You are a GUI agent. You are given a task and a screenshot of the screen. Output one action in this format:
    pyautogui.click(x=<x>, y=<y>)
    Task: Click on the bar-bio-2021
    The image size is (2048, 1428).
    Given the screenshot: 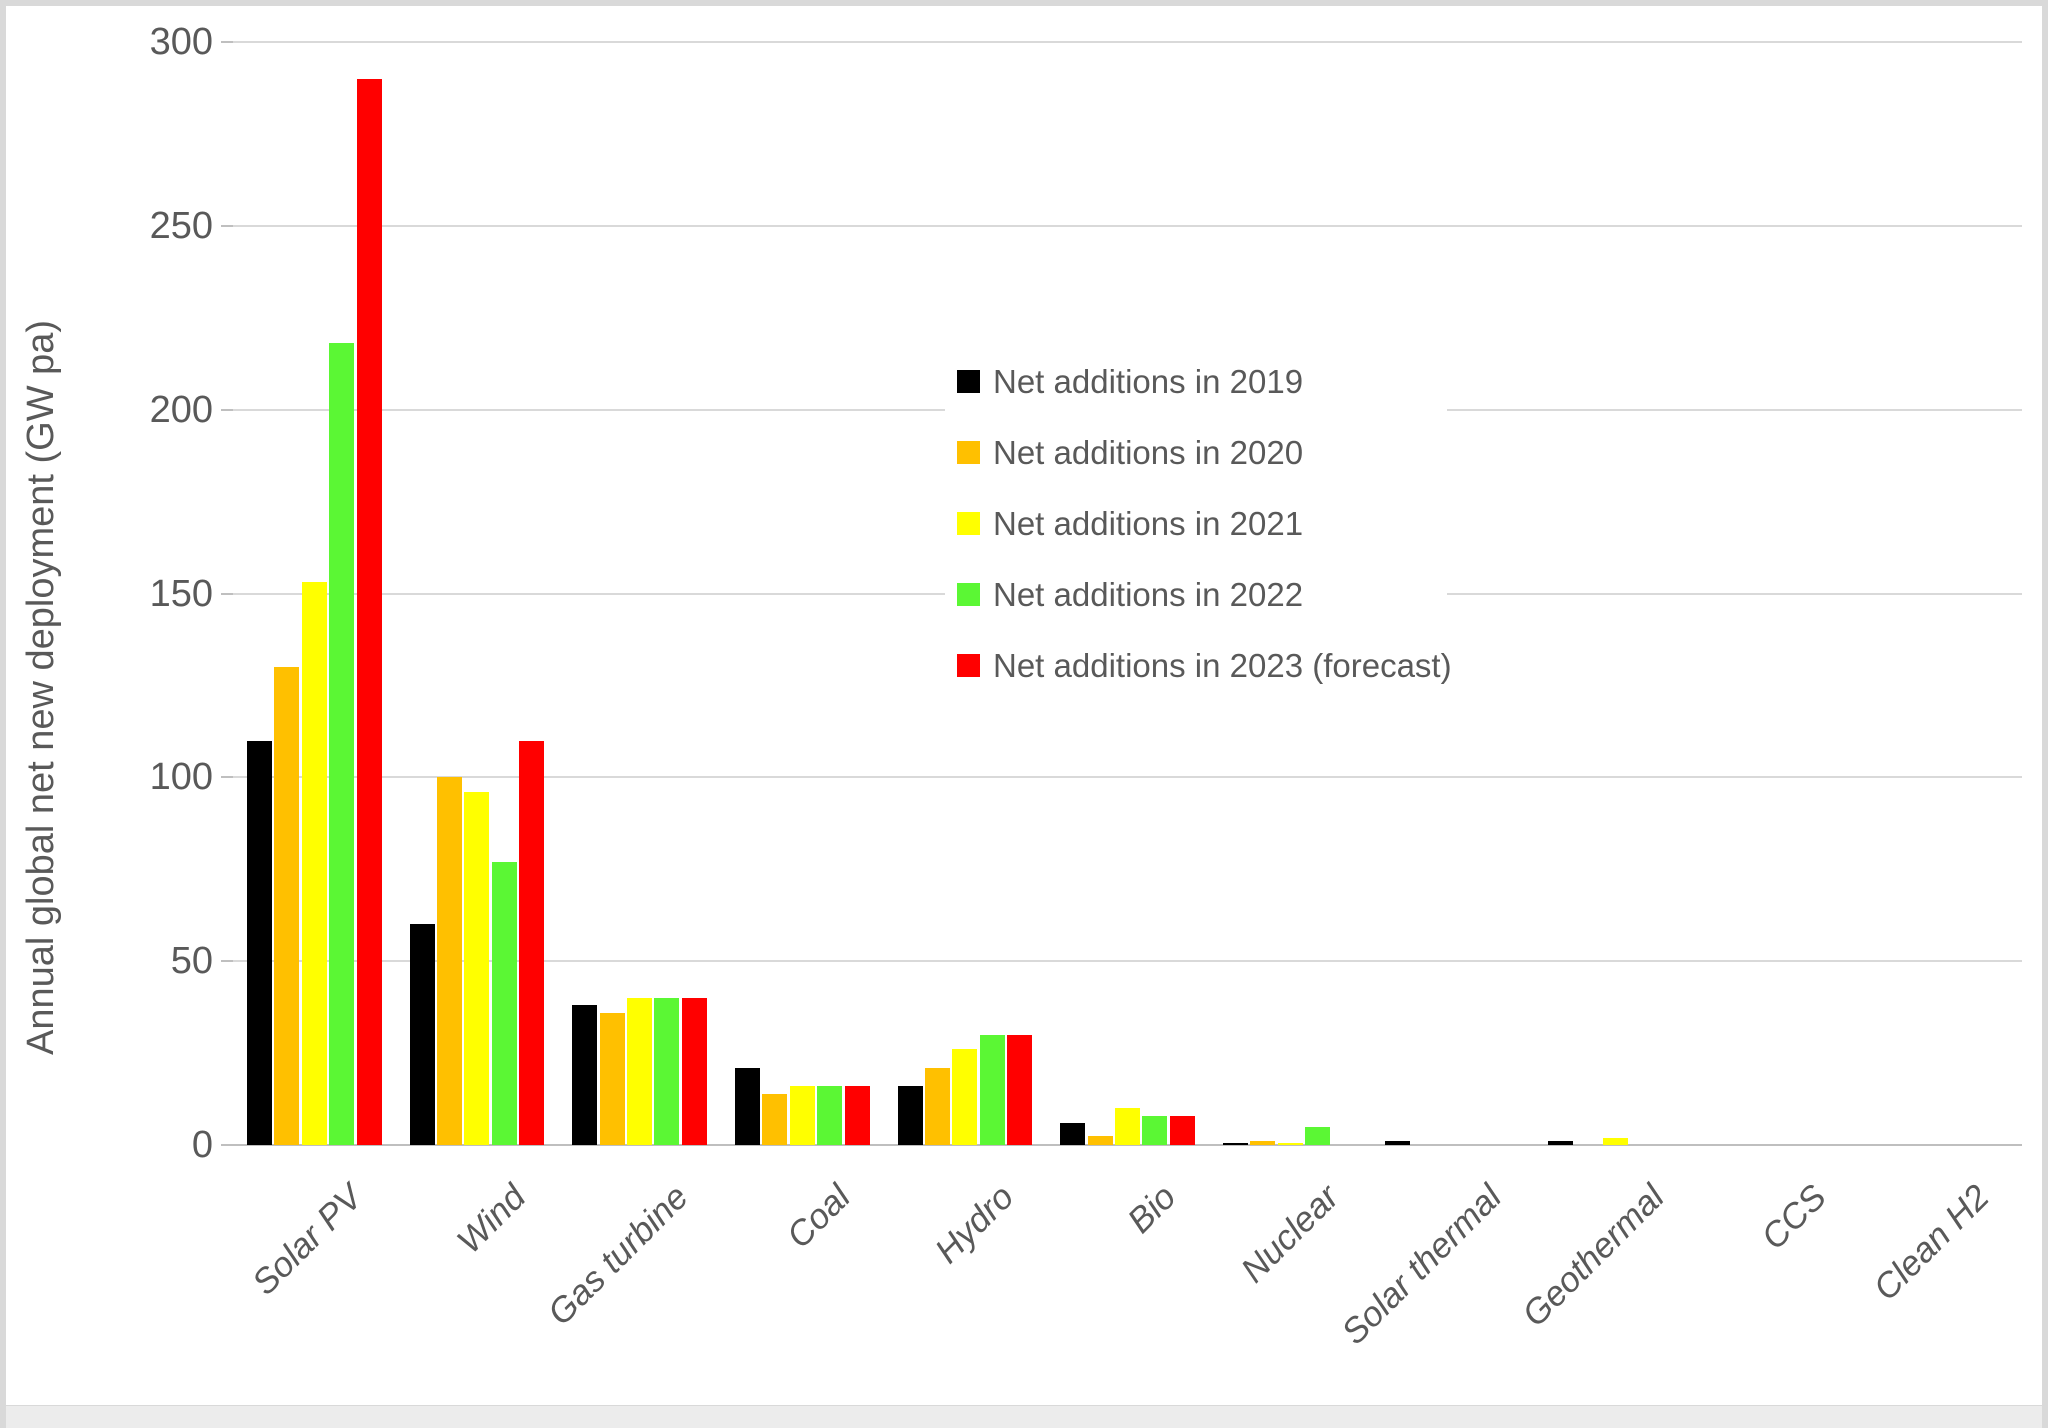 What is the action you would take?
    pyautogui.click(x=1127, y=1126)
    